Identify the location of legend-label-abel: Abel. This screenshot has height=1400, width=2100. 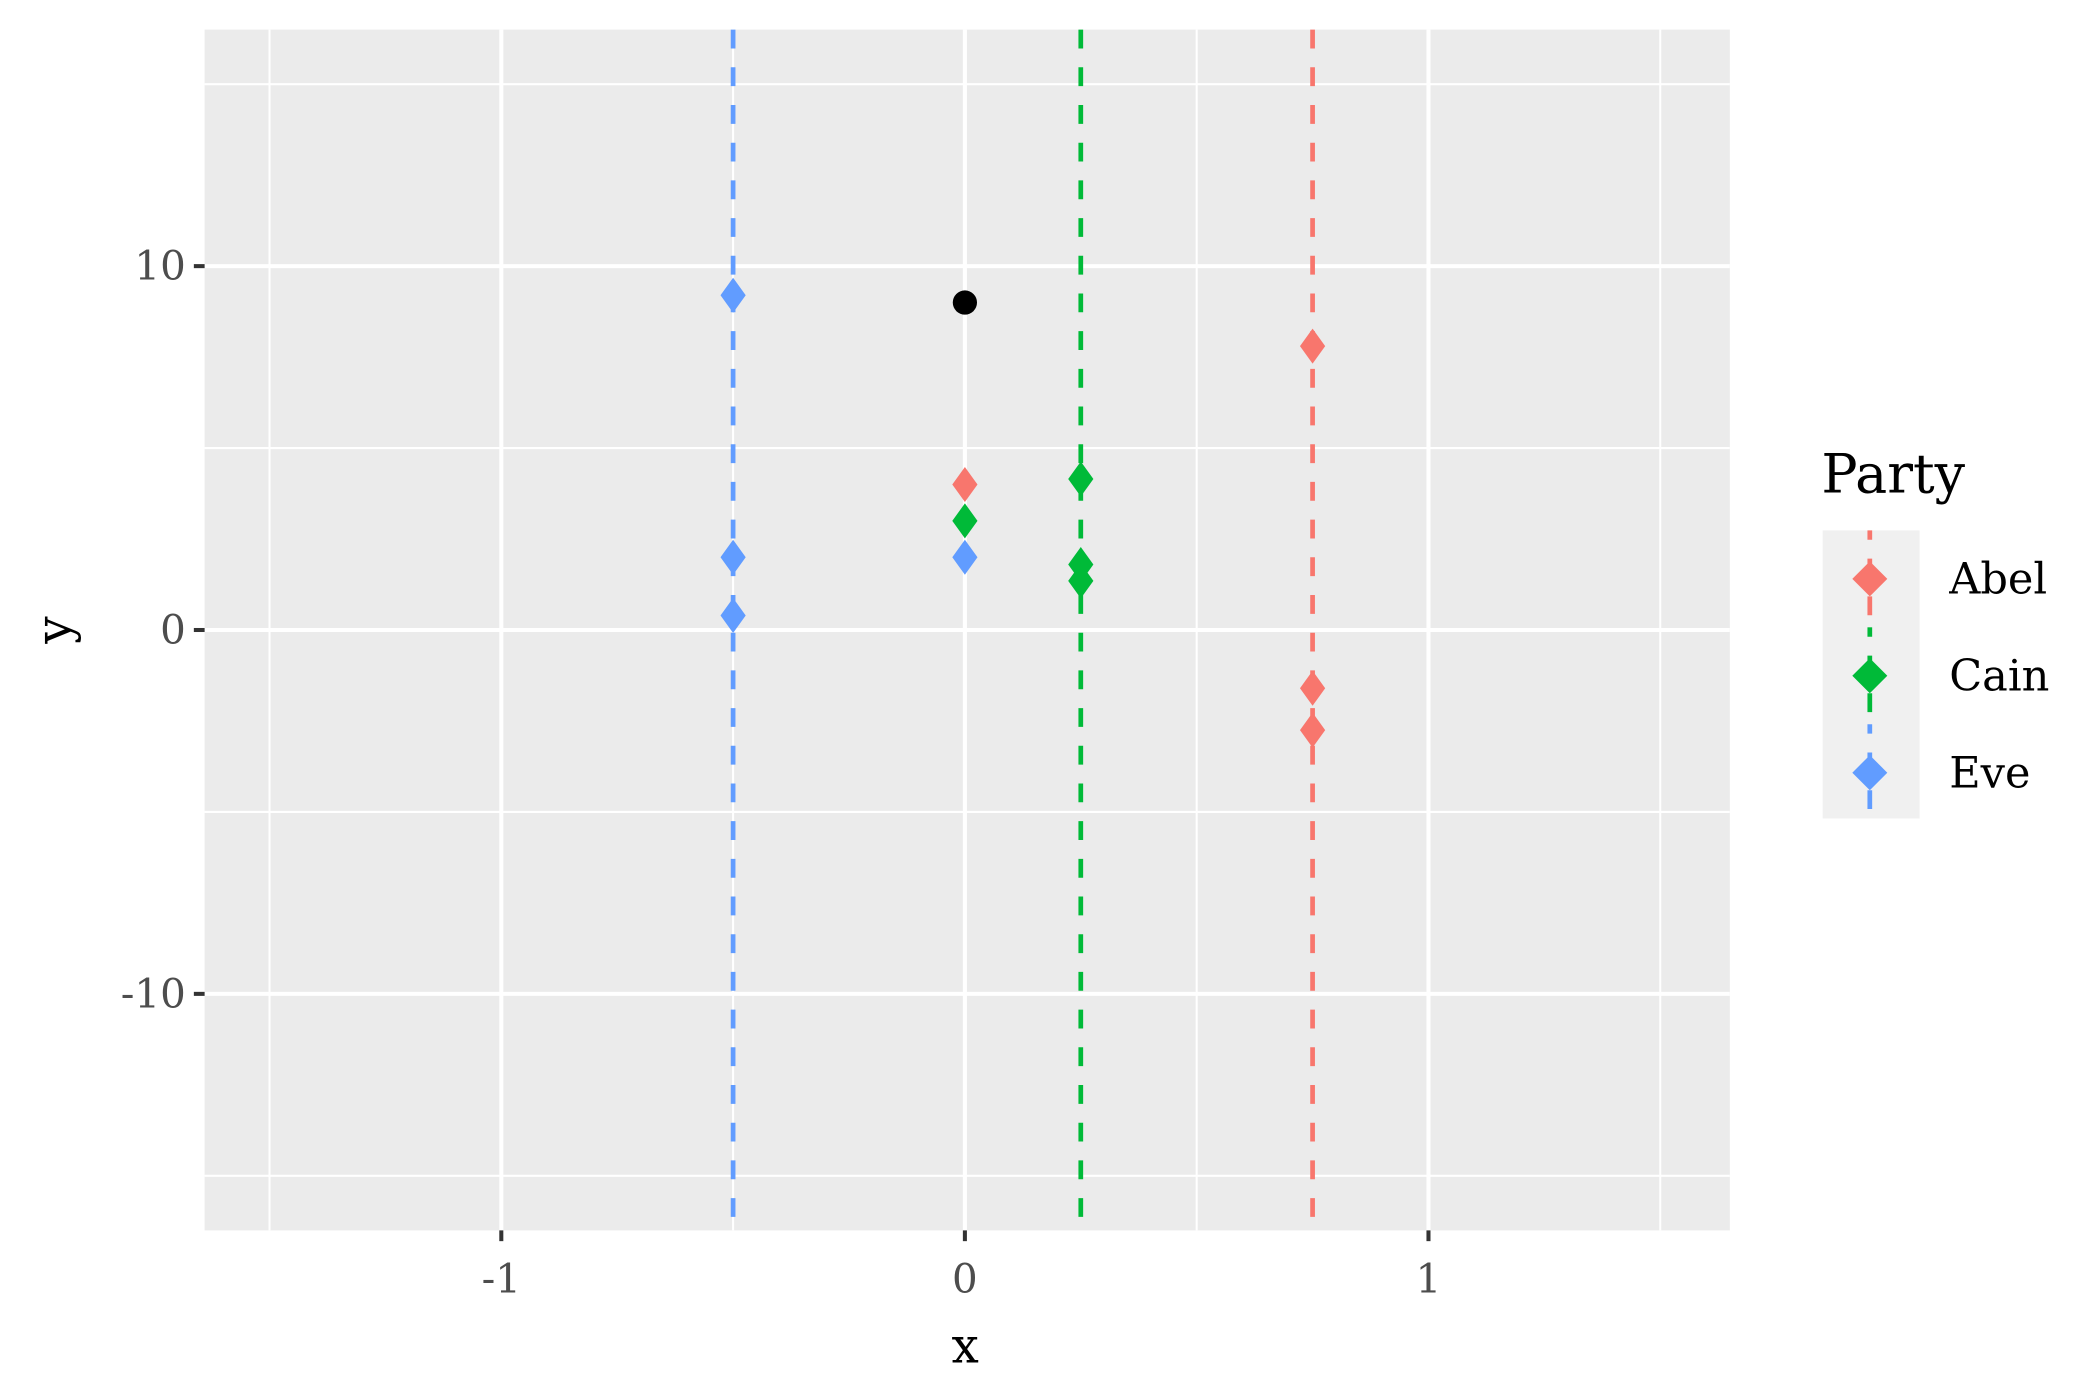
(1997, 580).